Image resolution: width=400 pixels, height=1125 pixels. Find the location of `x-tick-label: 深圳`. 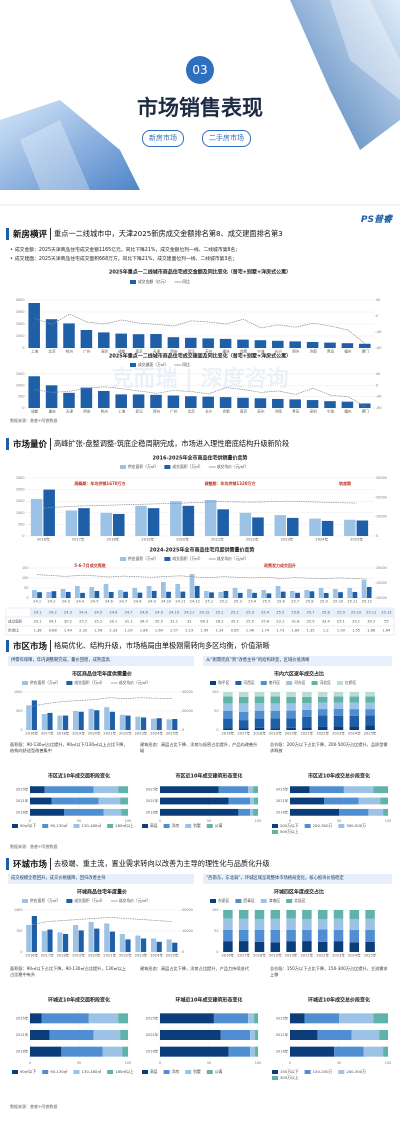

x-tick-label: 深圳 is located at coordinates (105, 351).